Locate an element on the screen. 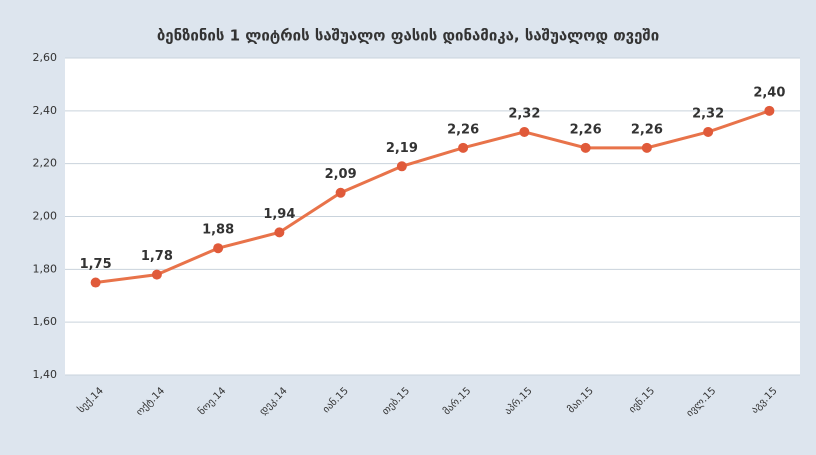 Image resolution: width=816 pixels, height=455 pixels. data-label: 1,88 is located at coordinates (218, 230).